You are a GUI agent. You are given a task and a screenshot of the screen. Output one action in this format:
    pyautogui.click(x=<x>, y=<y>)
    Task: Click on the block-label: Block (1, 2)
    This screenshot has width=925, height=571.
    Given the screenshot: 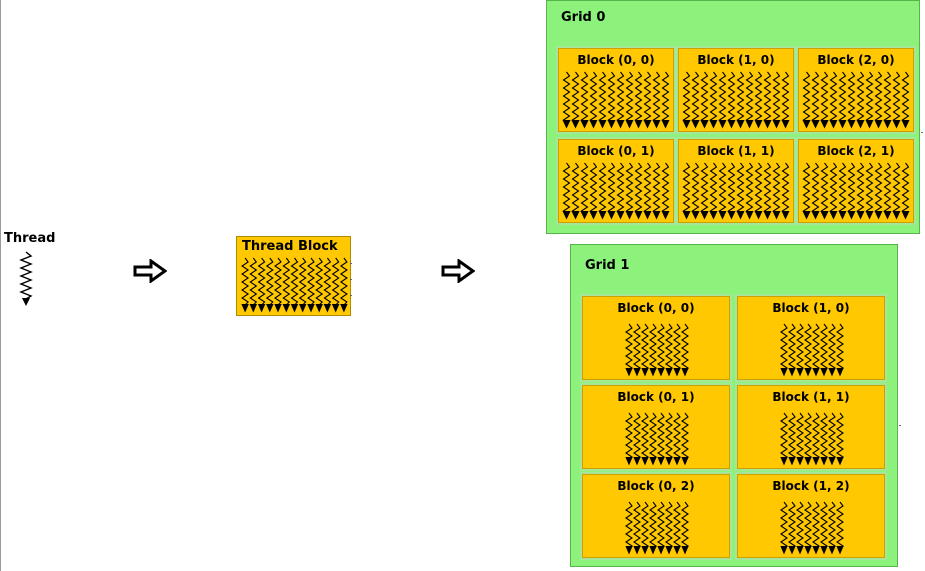 What is the action you would take?
    pyautogui.click(x=811, y=486)
    